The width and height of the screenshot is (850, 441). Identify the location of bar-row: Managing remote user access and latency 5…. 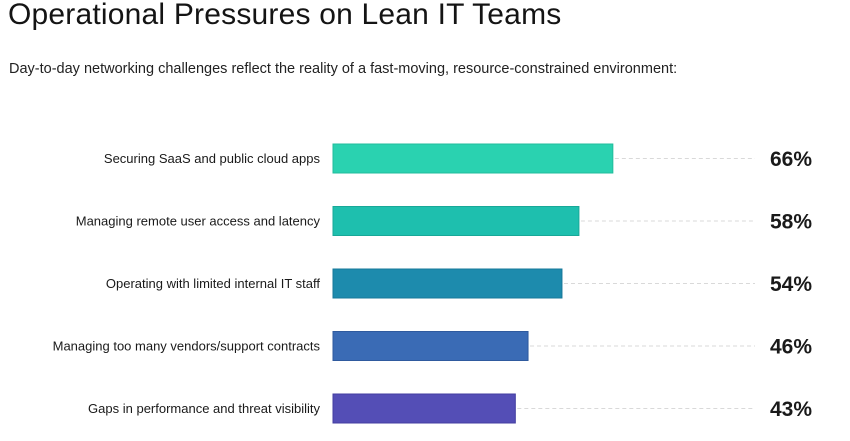
(444, 221).